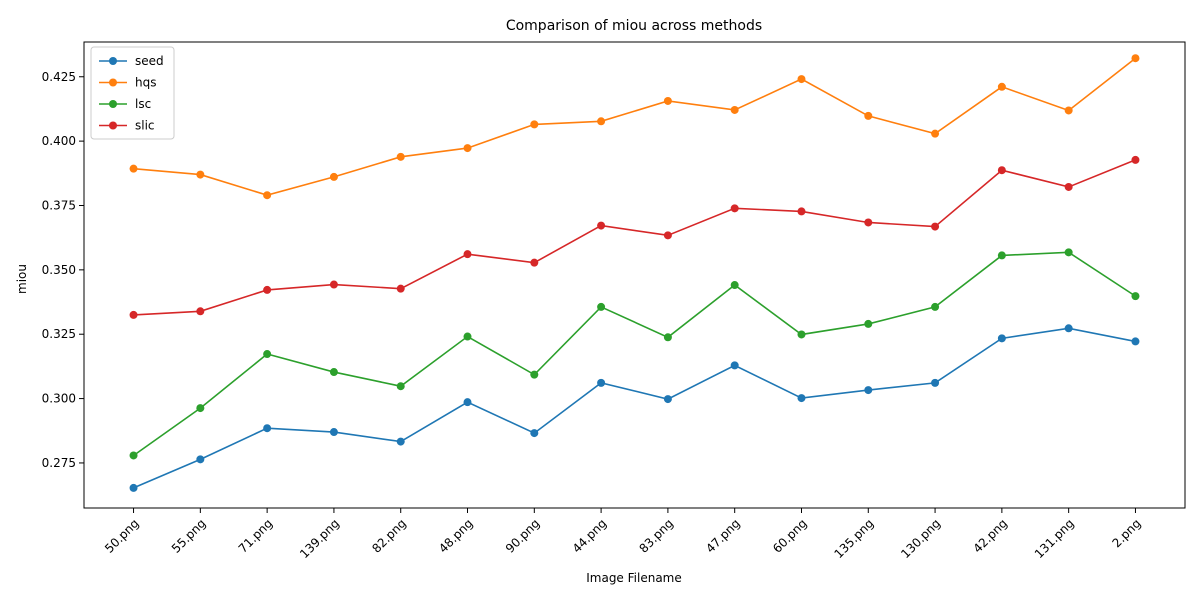 The height and width of the screenshot is (600, 1200). What do you see at coordinates (22, 279) in the screenshot?
I see `y-axis-title: miou` at bounding box center [22, 279].